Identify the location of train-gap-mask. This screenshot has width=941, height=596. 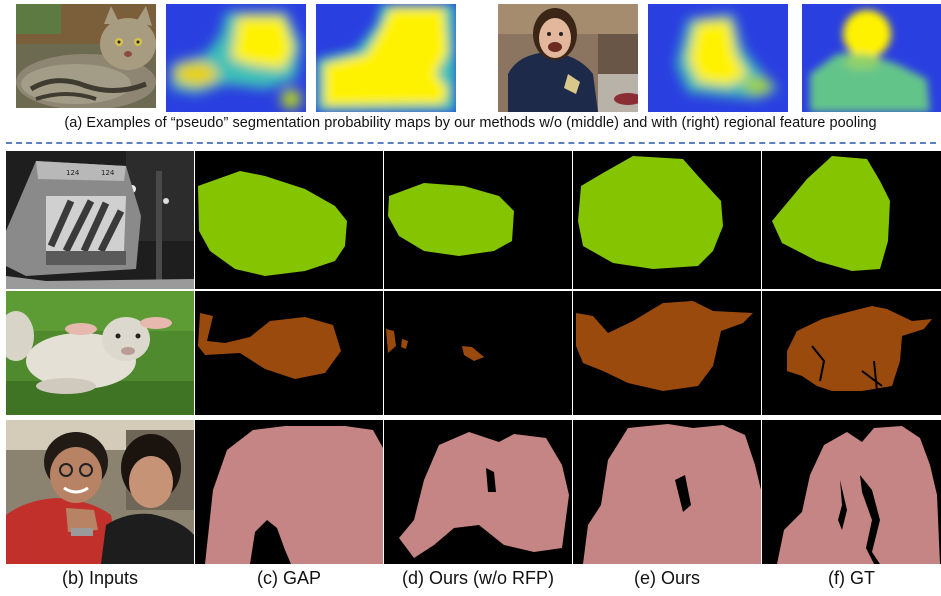
(289, 220).